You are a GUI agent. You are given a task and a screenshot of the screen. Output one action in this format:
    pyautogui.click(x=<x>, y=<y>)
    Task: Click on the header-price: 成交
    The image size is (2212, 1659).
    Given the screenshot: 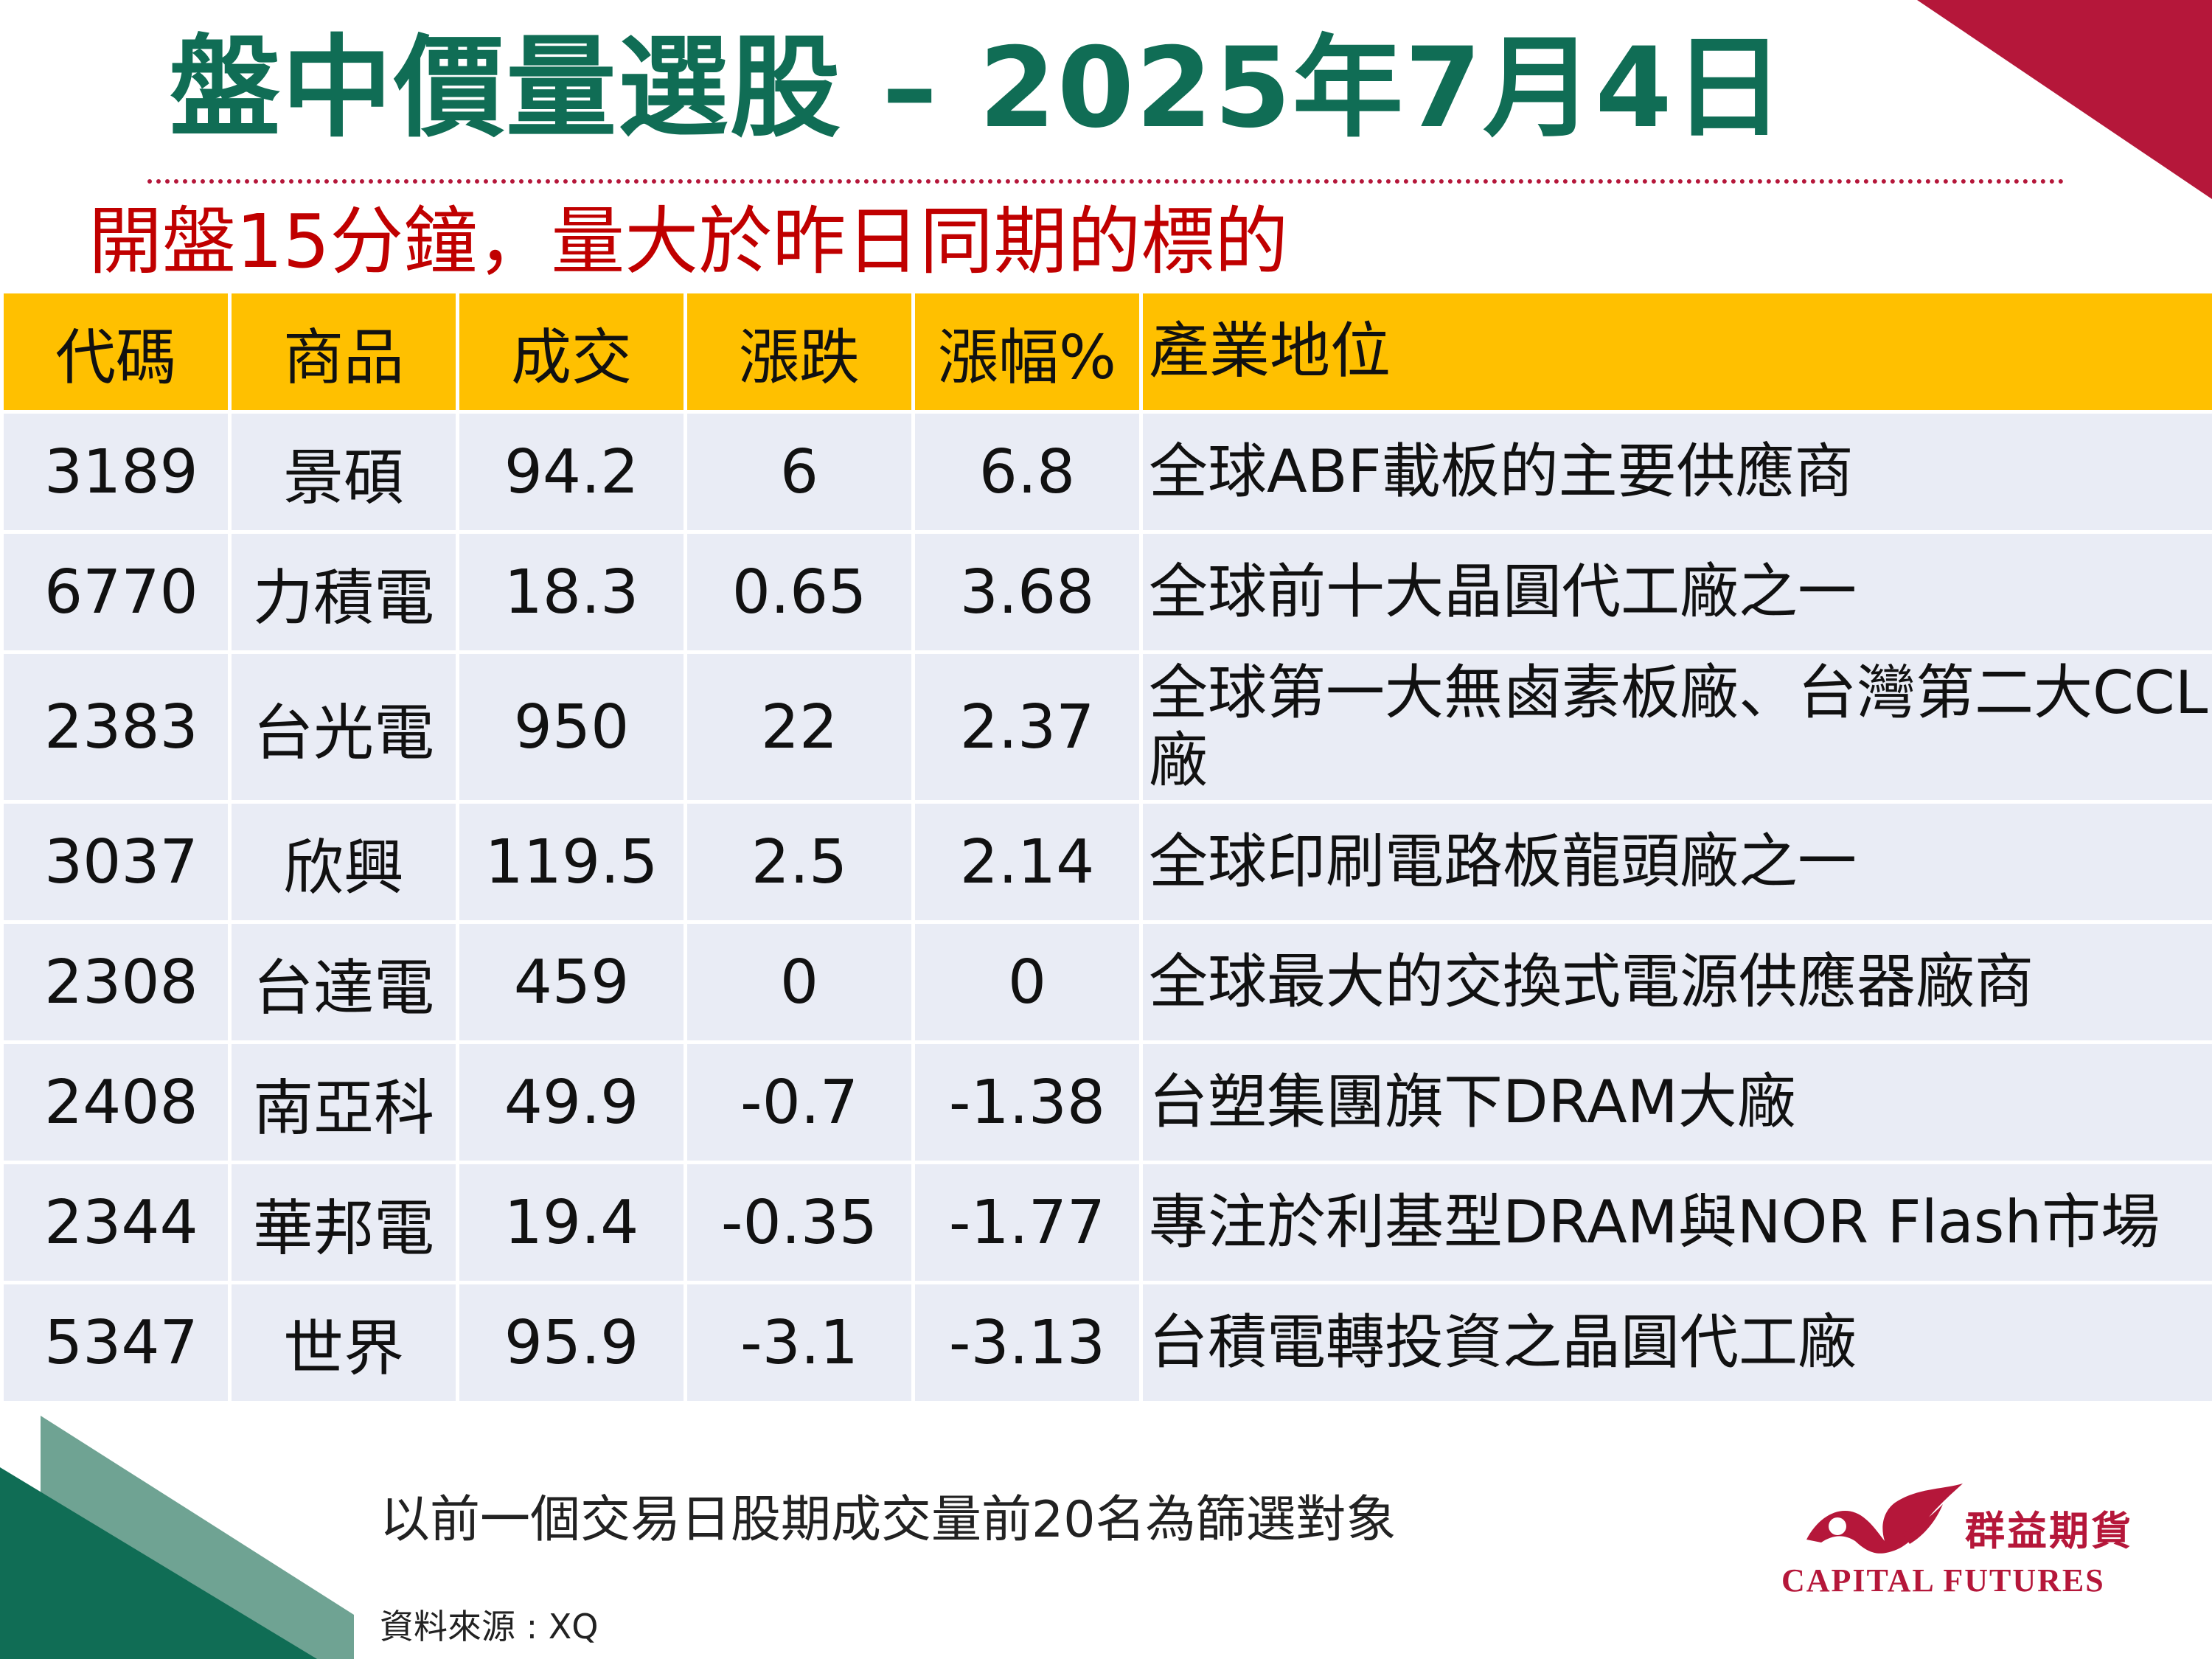 What is the action you would take?
    pyautogui.click(x=571, y=352)
    